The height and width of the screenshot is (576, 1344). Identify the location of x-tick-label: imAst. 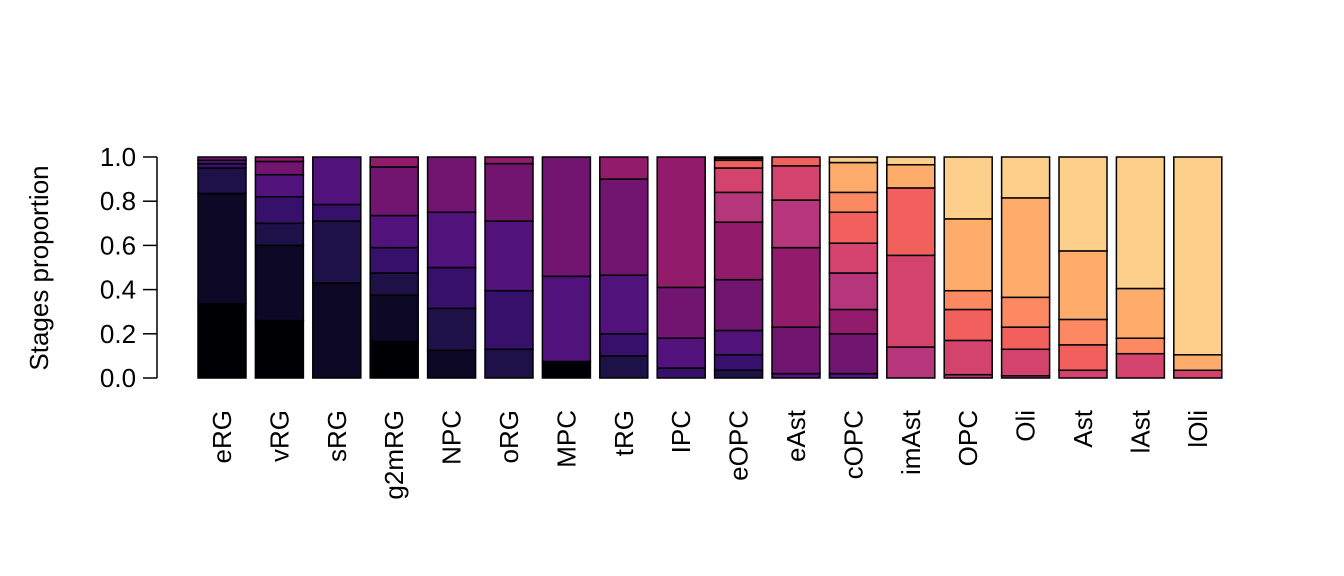
(911, 442).